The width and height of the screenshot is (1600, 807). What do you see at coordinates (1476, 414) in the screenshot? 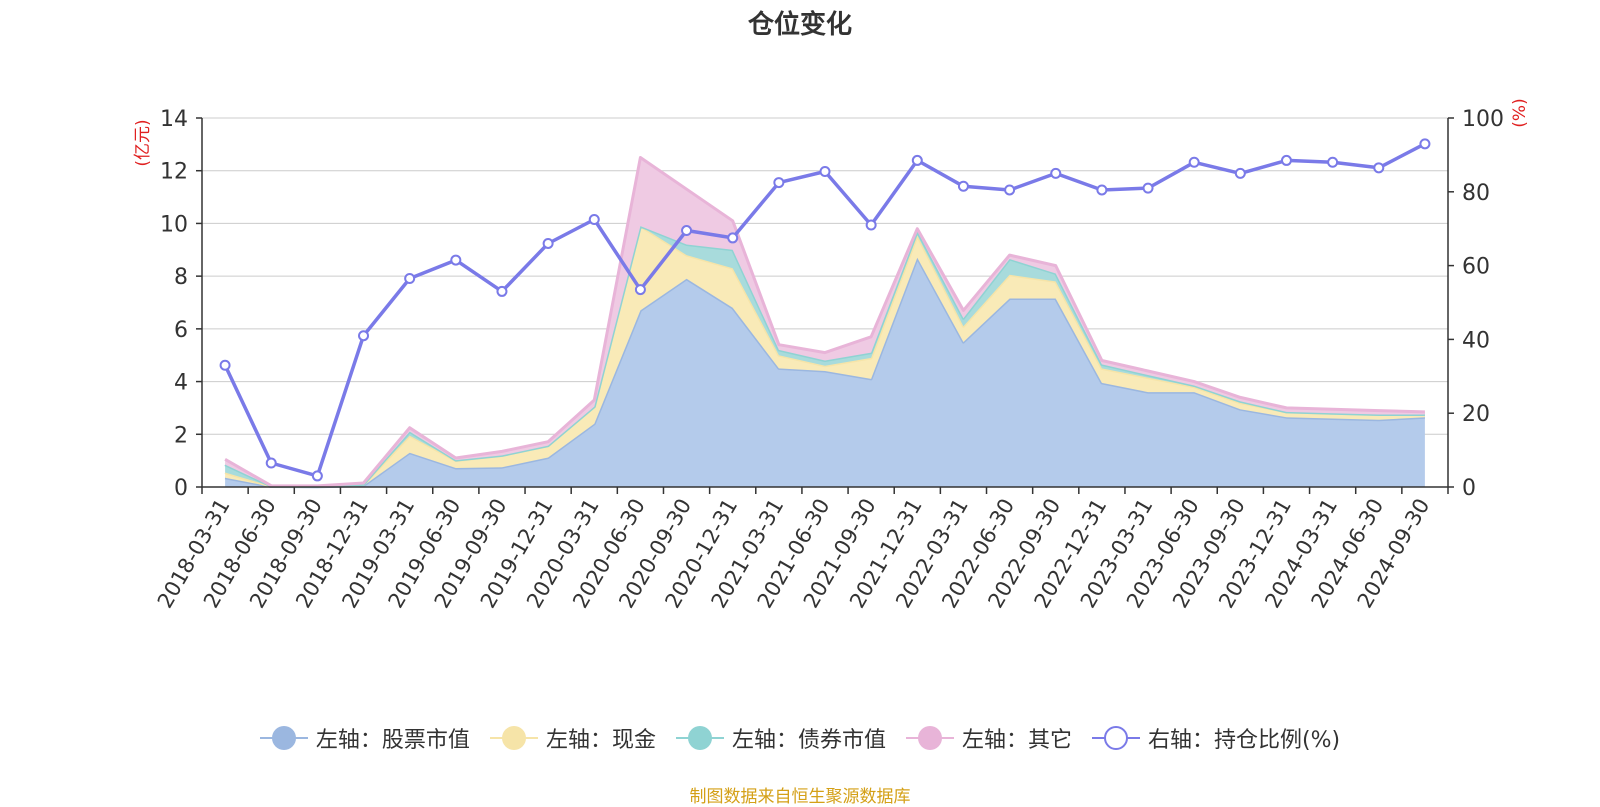
I see `right-axis-tick-label: 20` at bounding box center [1476, 414].